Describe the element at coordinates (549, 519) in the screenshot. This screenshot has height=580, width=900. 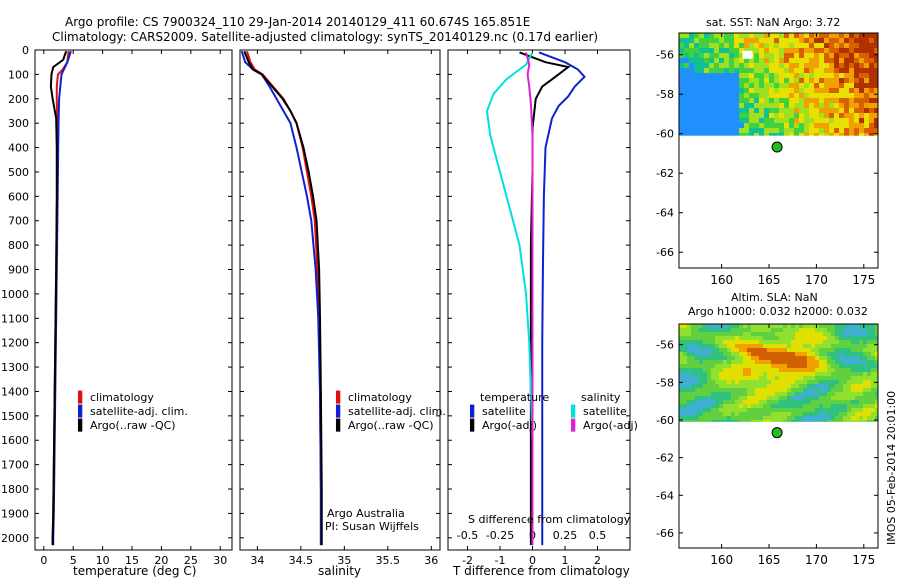
I see `s-difference-label: S difference from climatology` at that location.